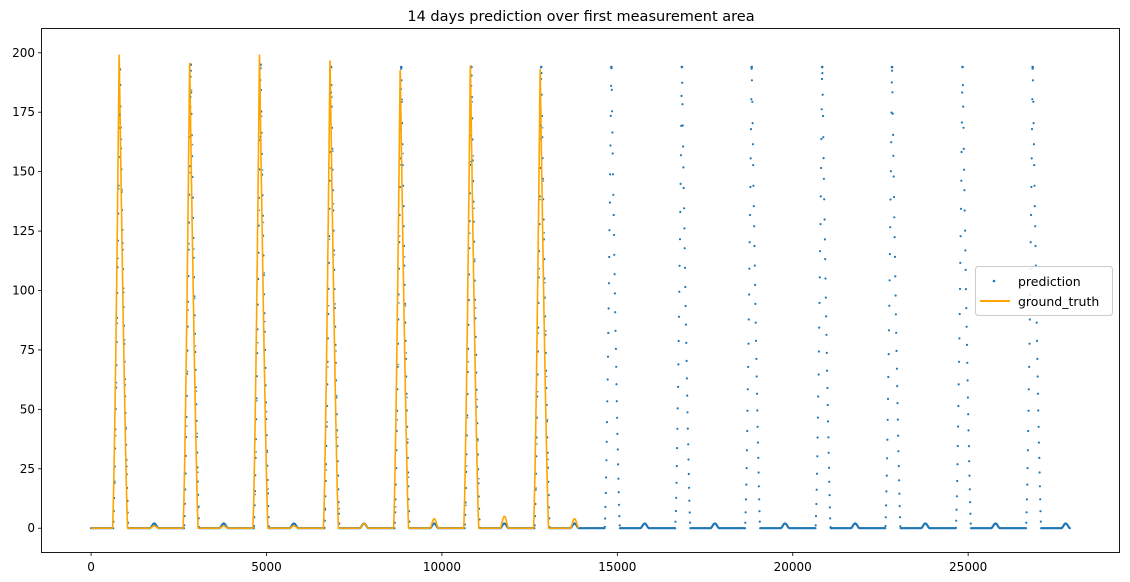 The height and width of the screenshot is (582, 1130). I want to click on legend-marker-prediction, so click(994, 281).